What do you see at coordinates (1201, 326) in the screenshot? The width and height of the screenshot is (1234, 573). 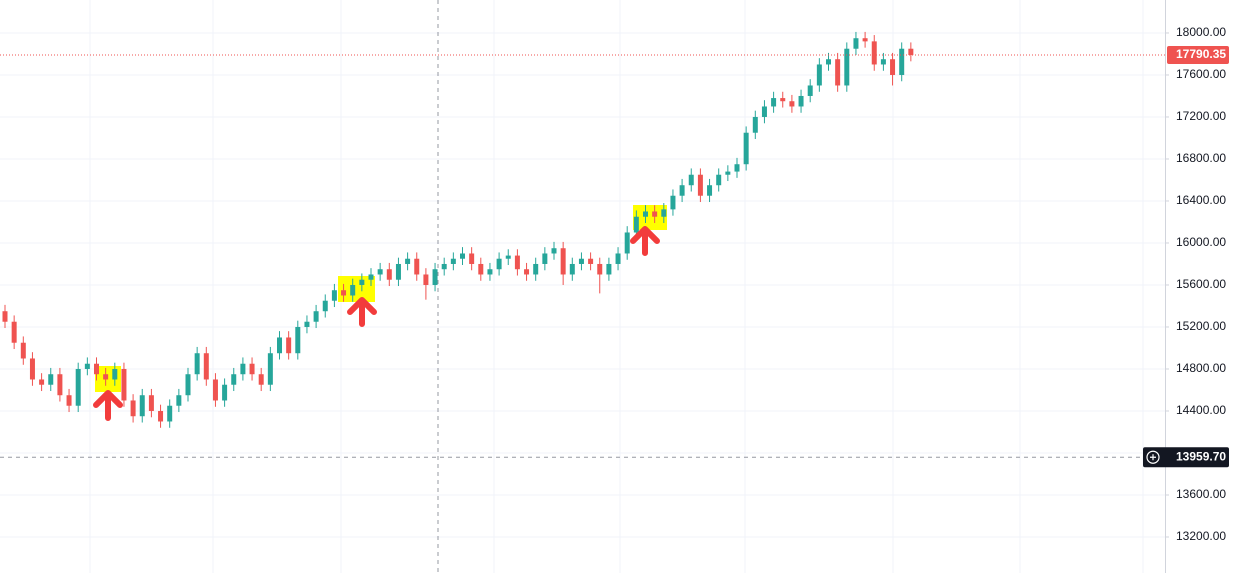 I see `y-tick-label: 15200.00` at bounding box center [1201, 326].